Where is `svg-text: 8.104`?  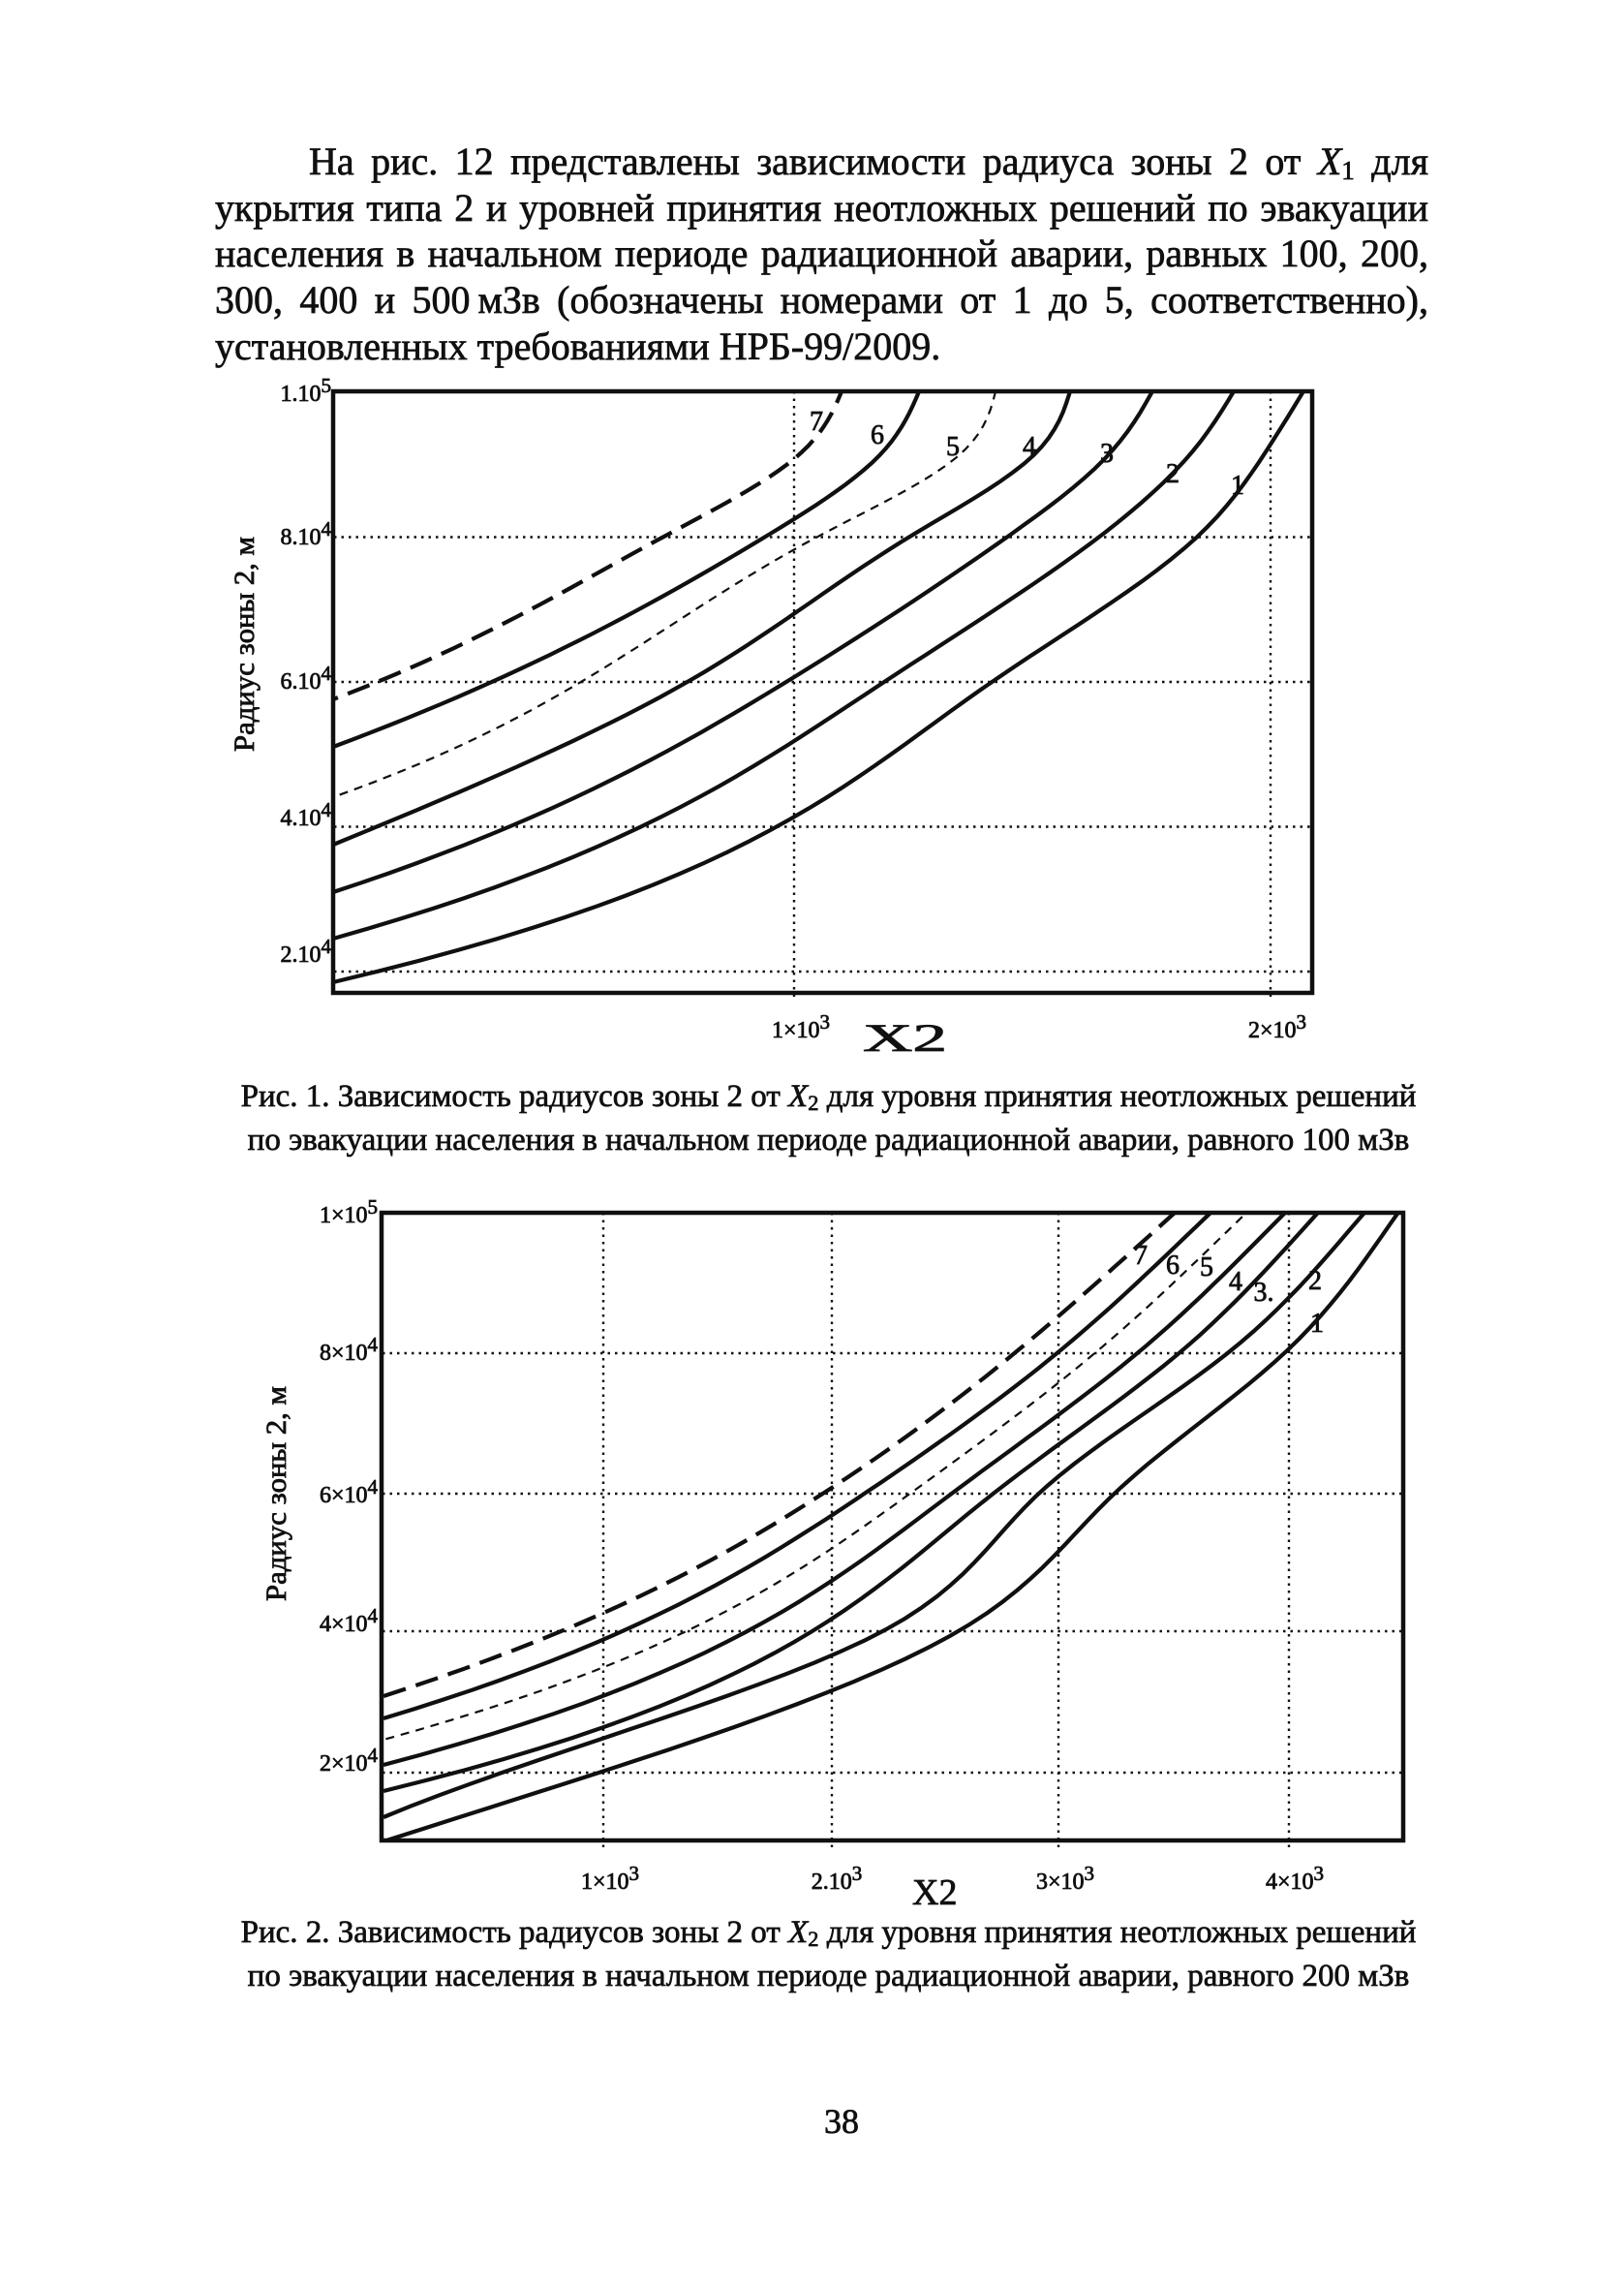 svg-text: 8.104 is located at coordinates (306, 533).